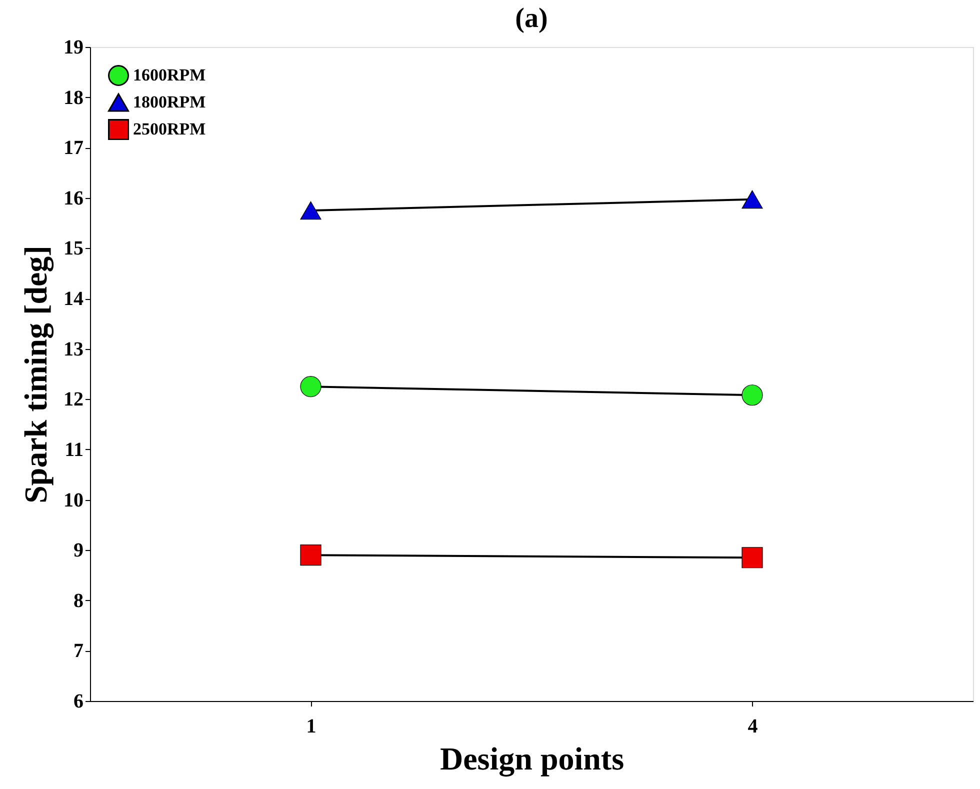  Describe the element at coordinates (74, 97) in the screenshot. I see `y-tick-label: 18` at that location.